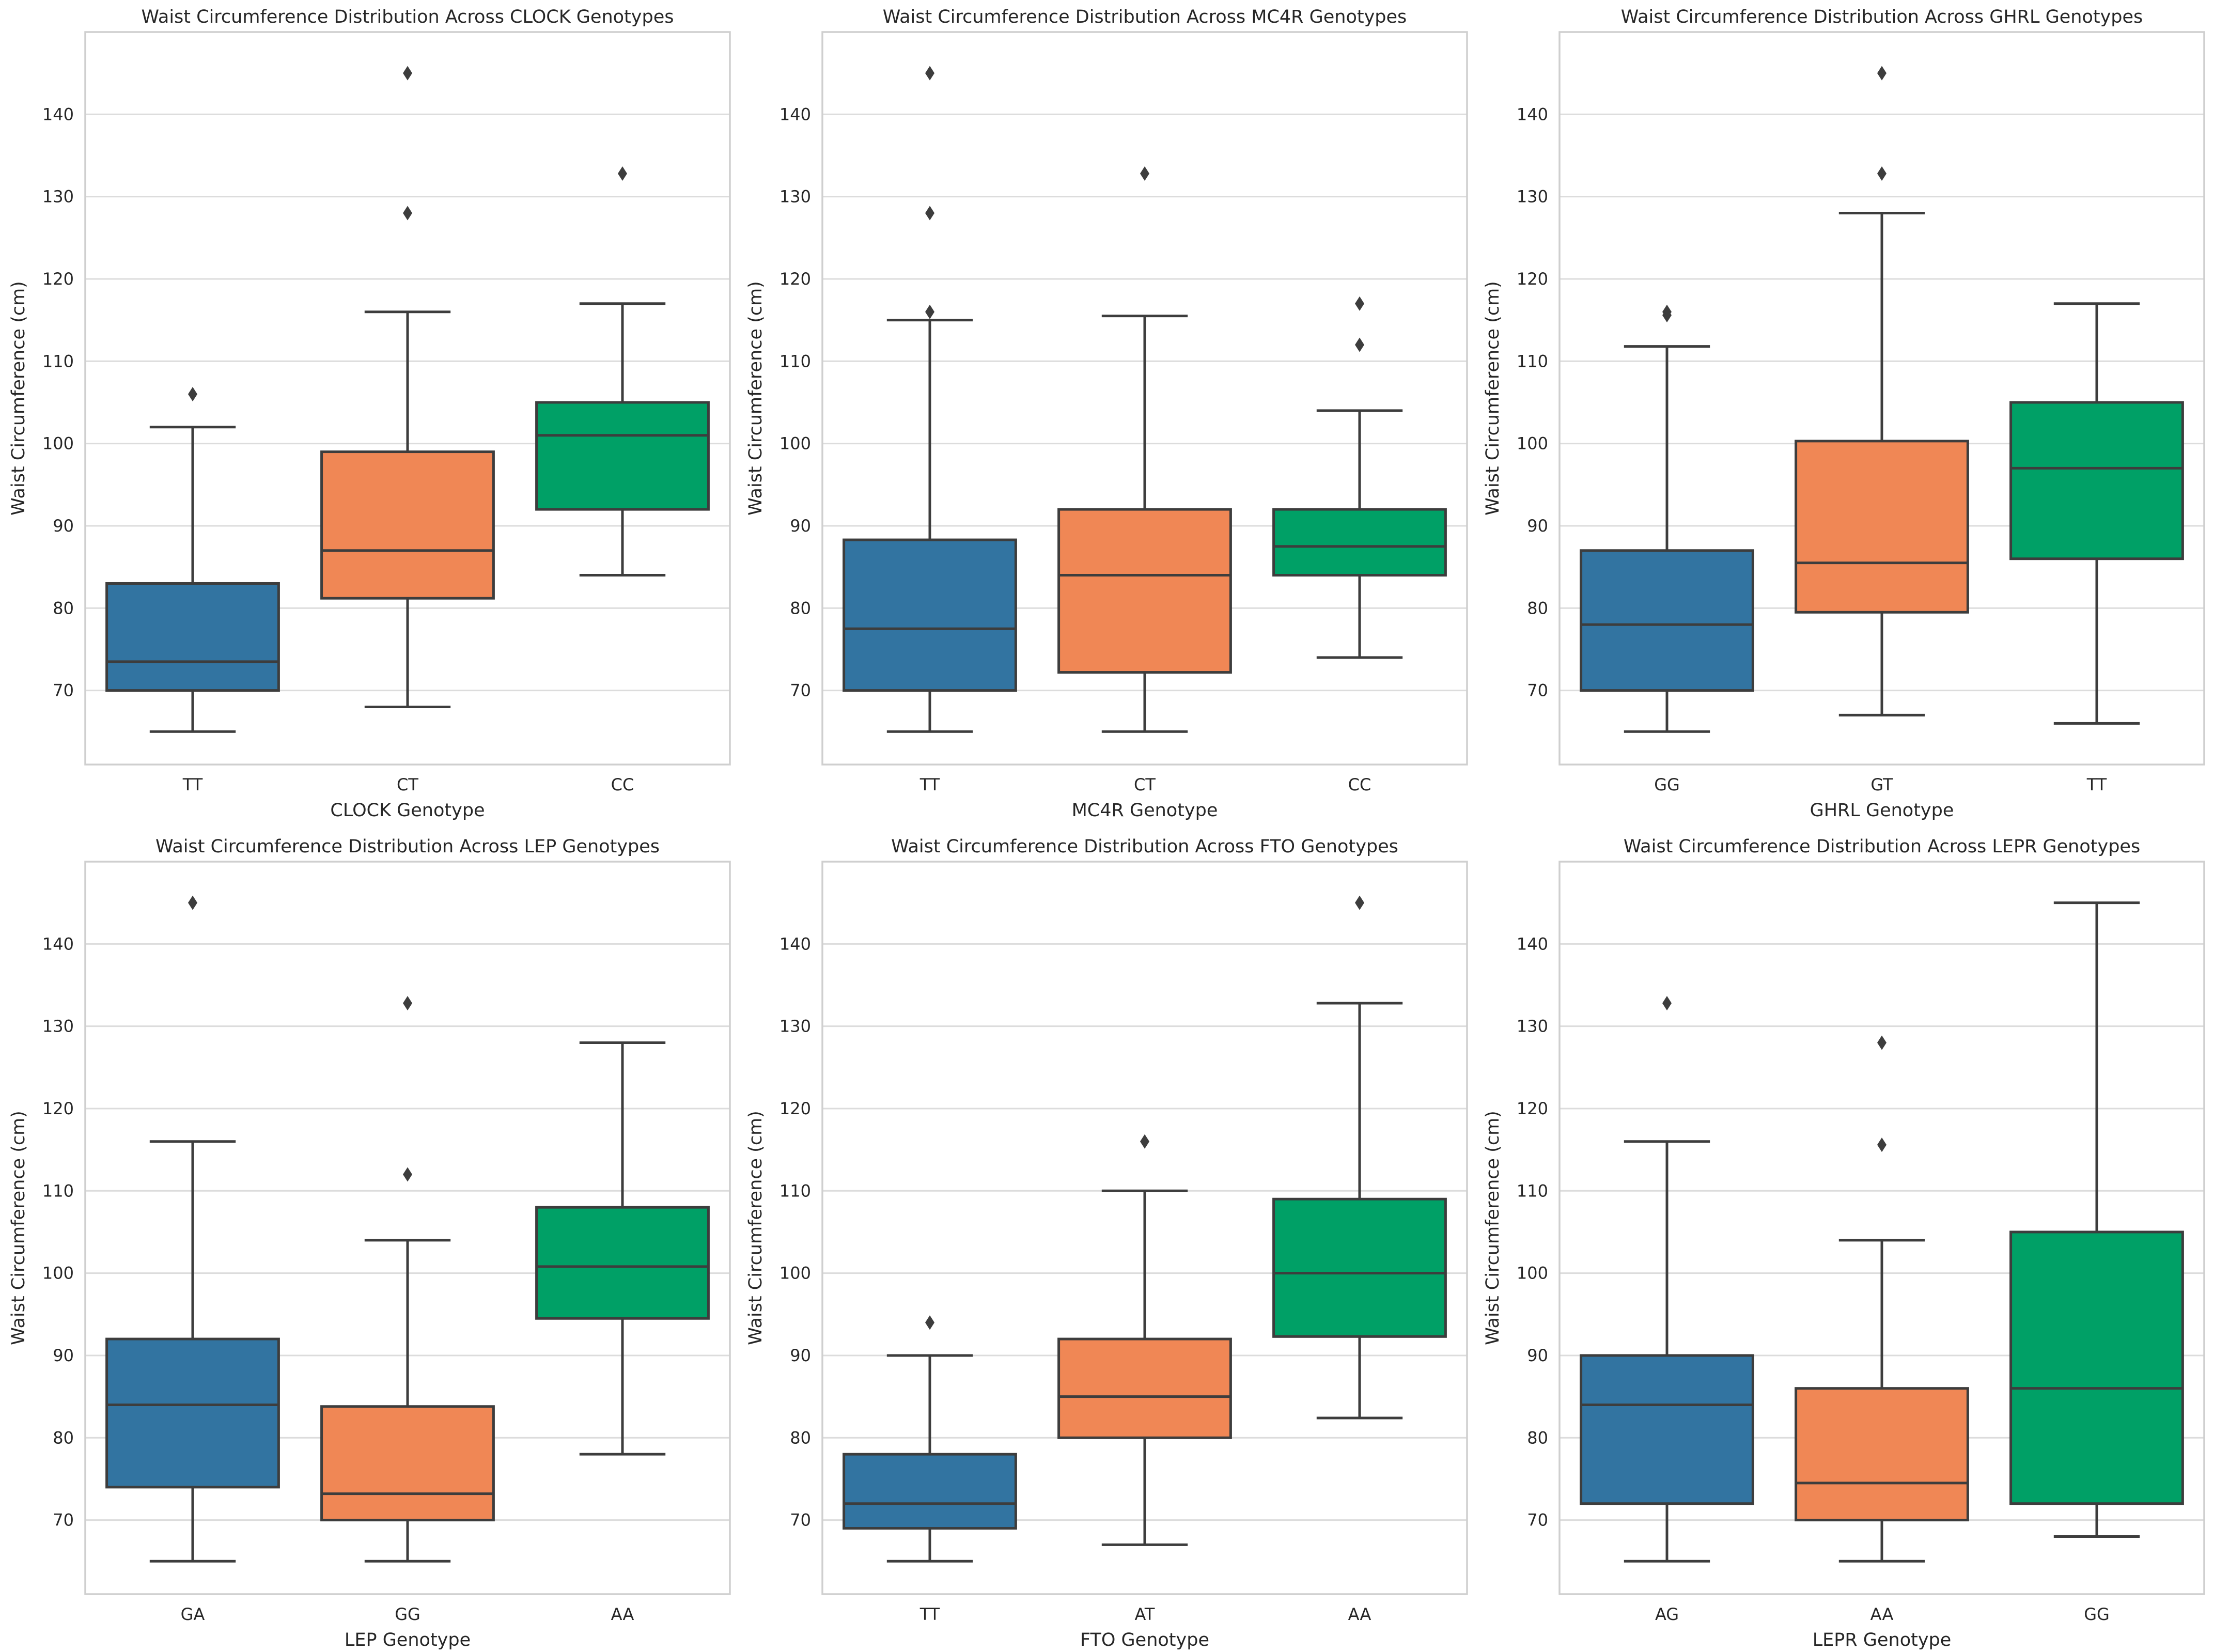 This screenshot has width=2214, height=1652. Describe the element at coordinates (1882, 1640) in the screenshot. I see `x-axis-label: LEPR Genotype` at that location.